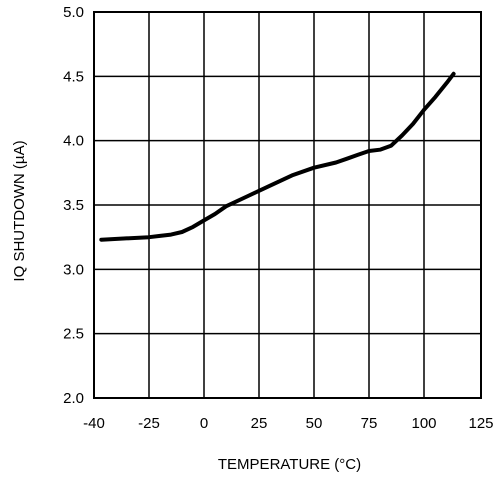  I want to click on x-axis-title: TEMPERATURE (°C), so click(289, 464).